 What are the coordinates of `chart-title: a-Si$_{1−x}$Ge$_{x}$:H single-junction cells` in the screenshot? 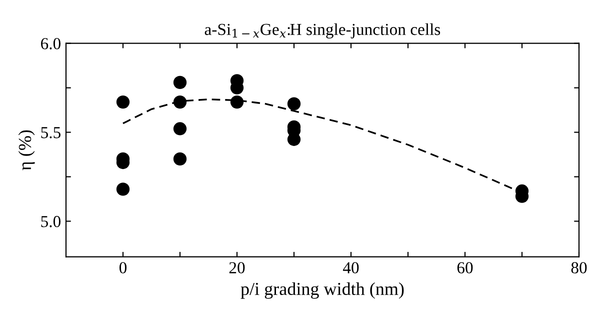 It's located at (322, 30).